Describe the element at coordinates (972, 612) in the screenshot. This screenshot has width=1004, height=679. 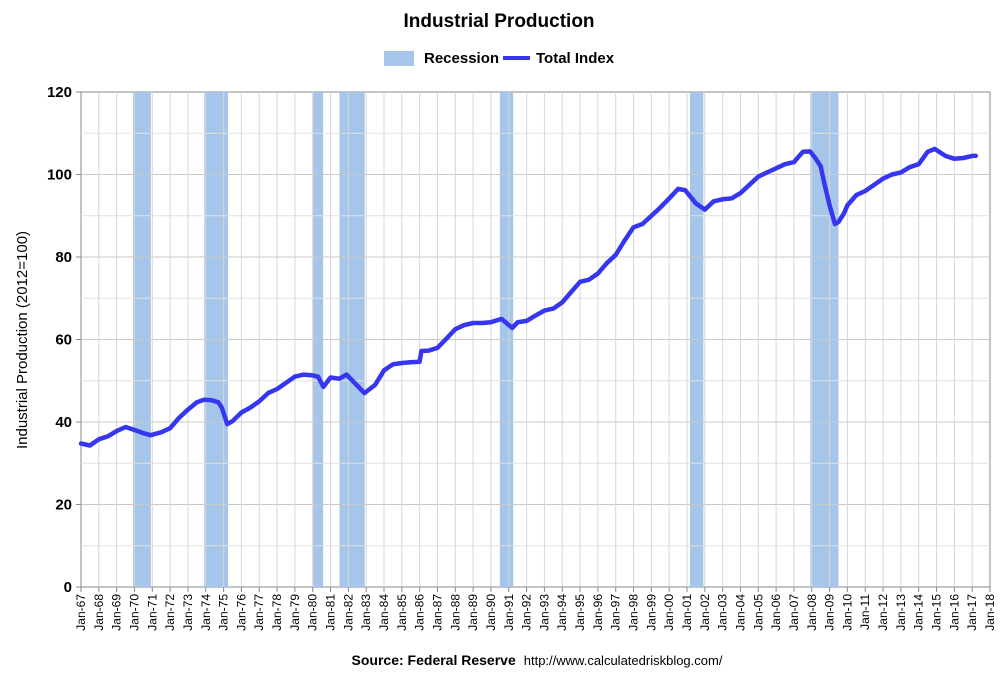
I see `x-tick-label: Jan-17` at that location.